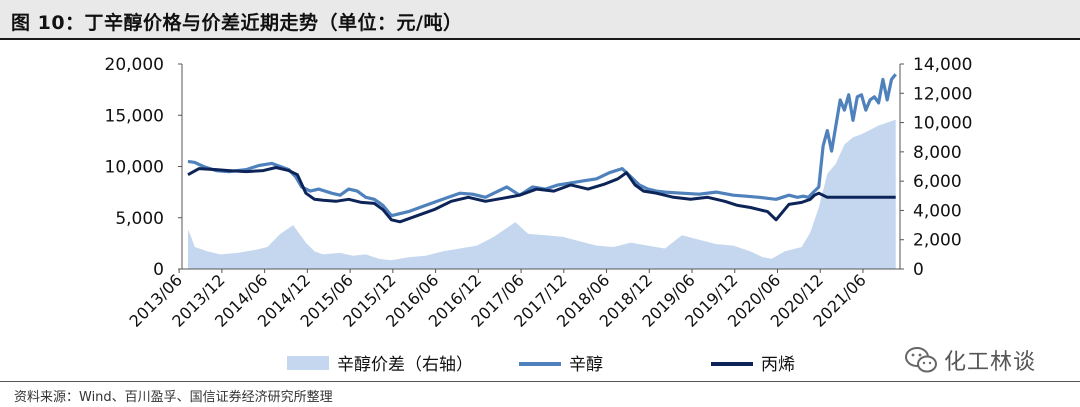 This screenshot has height=407, width=1080. What do you see at coordinates (134, 65) in the screenshot?
I see `left-tick-label: 20,000` at bounding box center [134, 65].